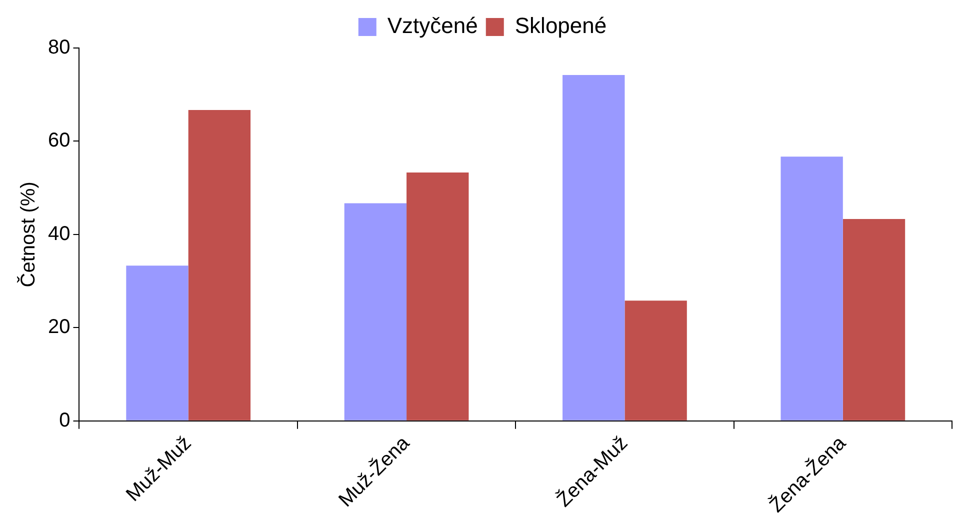 This screenshot has height=529, width=970. What do you see at coordinates (59, 327) in the screenshot?
I see `y-tick-label: 20` at bounding box center [59, 327].